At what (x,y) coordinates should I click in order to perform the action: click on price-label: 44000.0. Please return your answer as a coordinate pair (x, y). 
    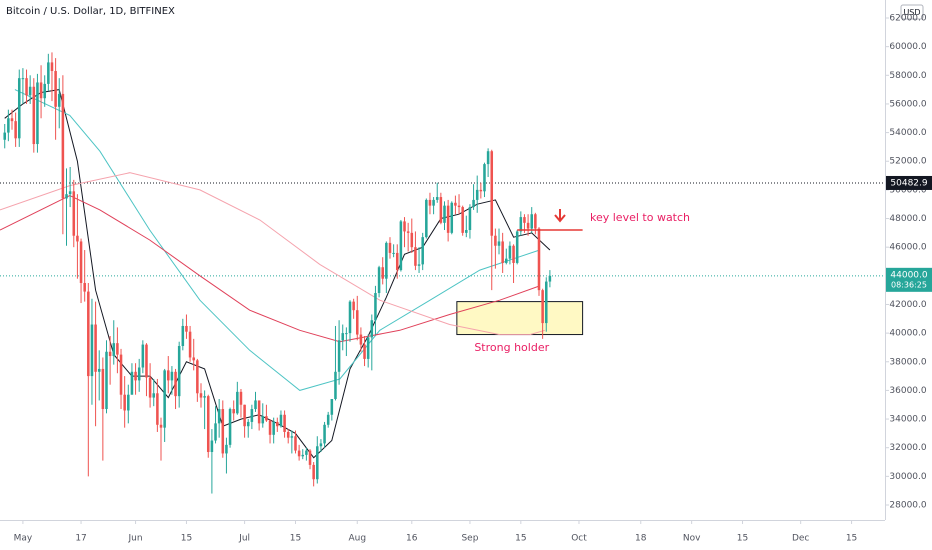
    Looking at the image, I should click on (908, 275).